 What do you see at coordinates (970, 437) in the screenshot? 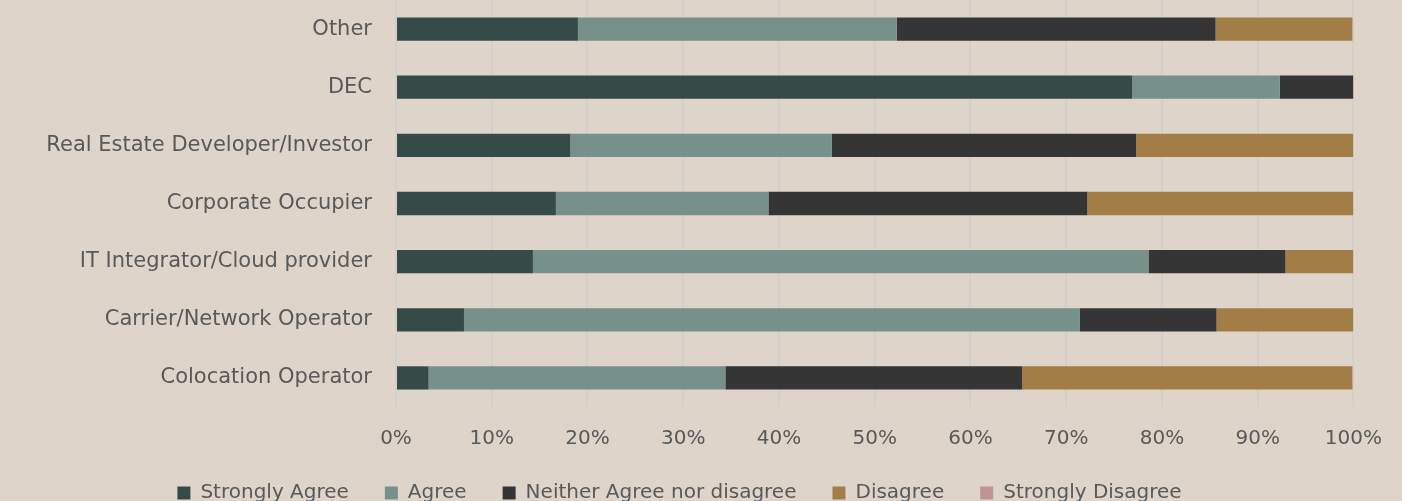
I see `x-tick-label: 60%` at bounding box center [970, 437].